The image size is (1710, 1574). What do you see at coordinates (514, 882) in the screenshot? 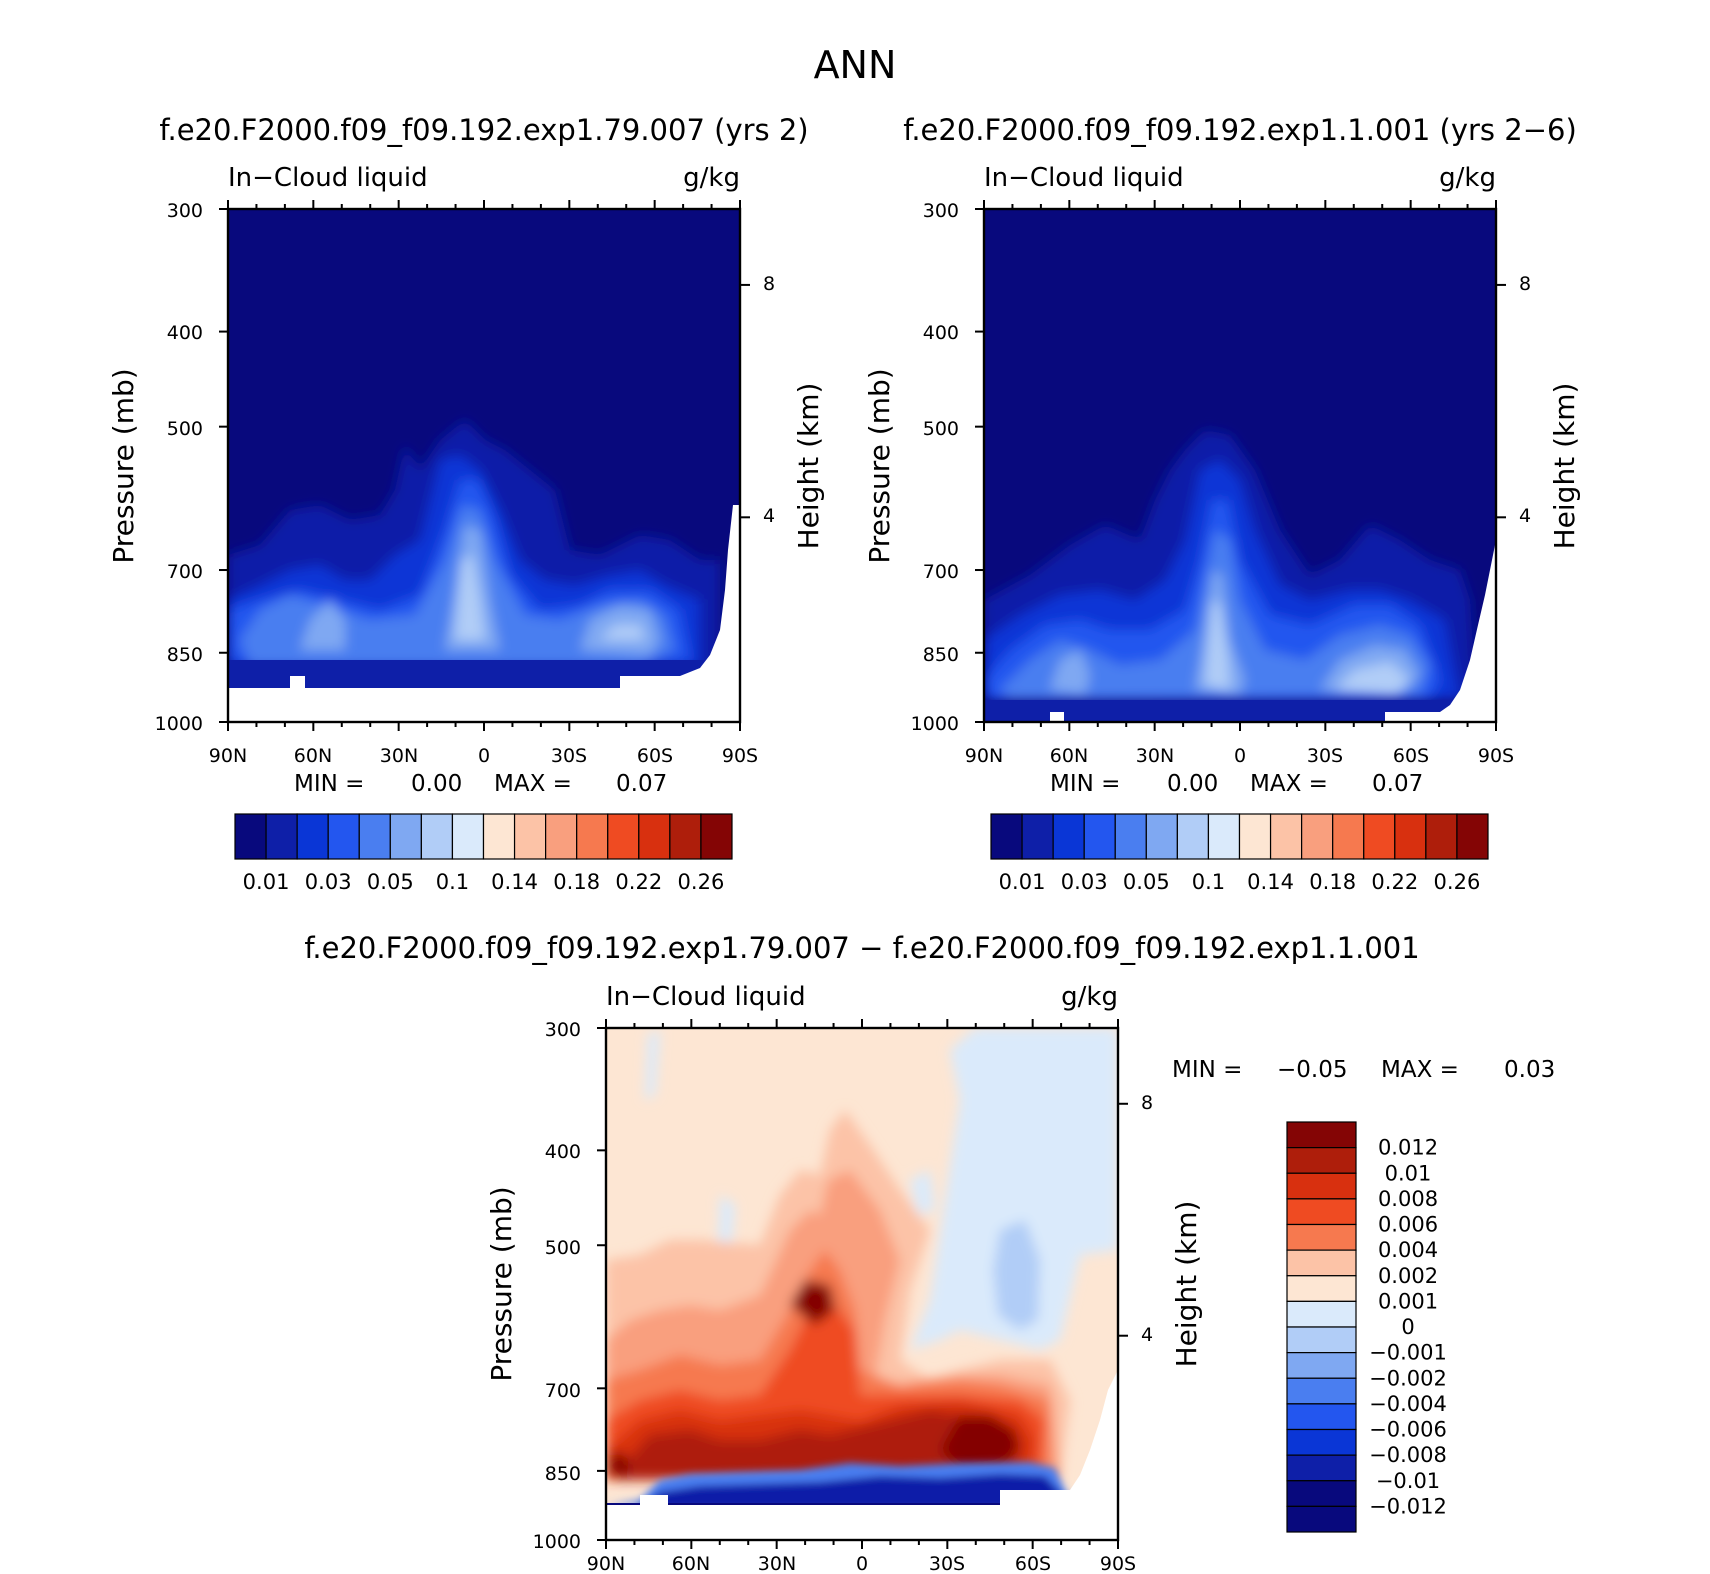
I see `colorbar-label: 0.14` at bounding box center [514, 882].